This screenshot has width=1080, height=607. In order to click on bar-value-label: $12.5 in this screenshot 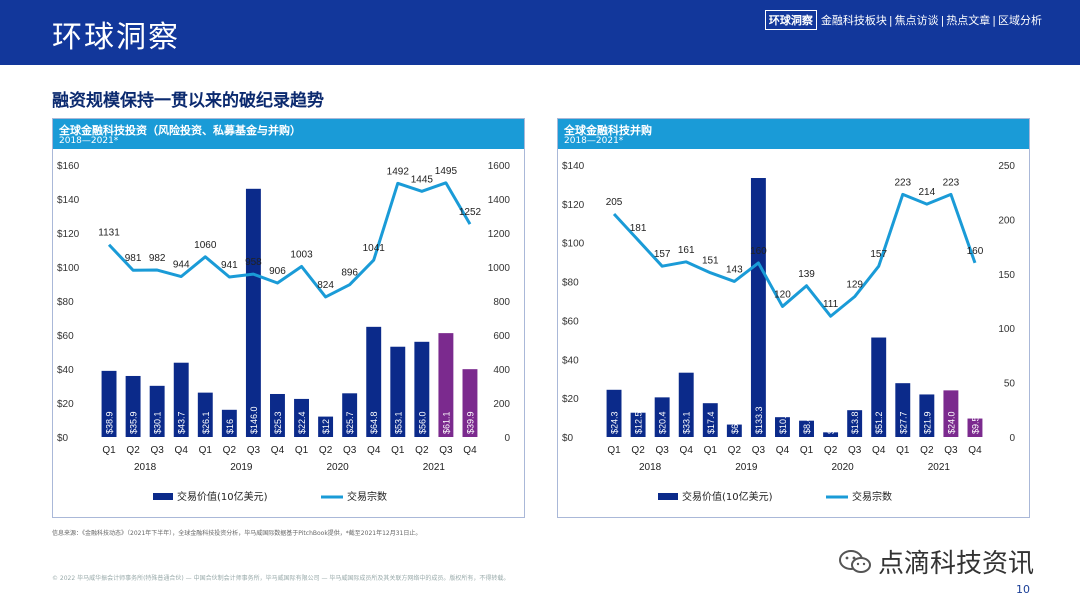, I will do `click(639, 422)`.